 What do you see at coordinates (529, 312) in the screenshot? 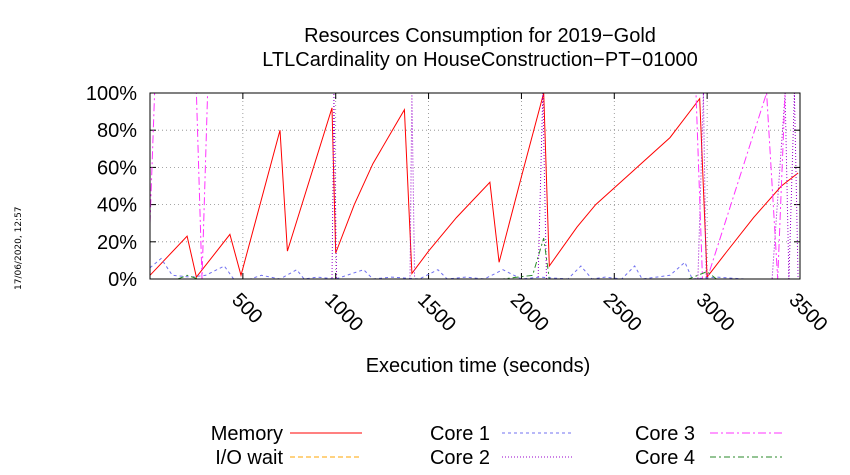
I see `x-tick-label: 2000` at bounding box center [529, 312].